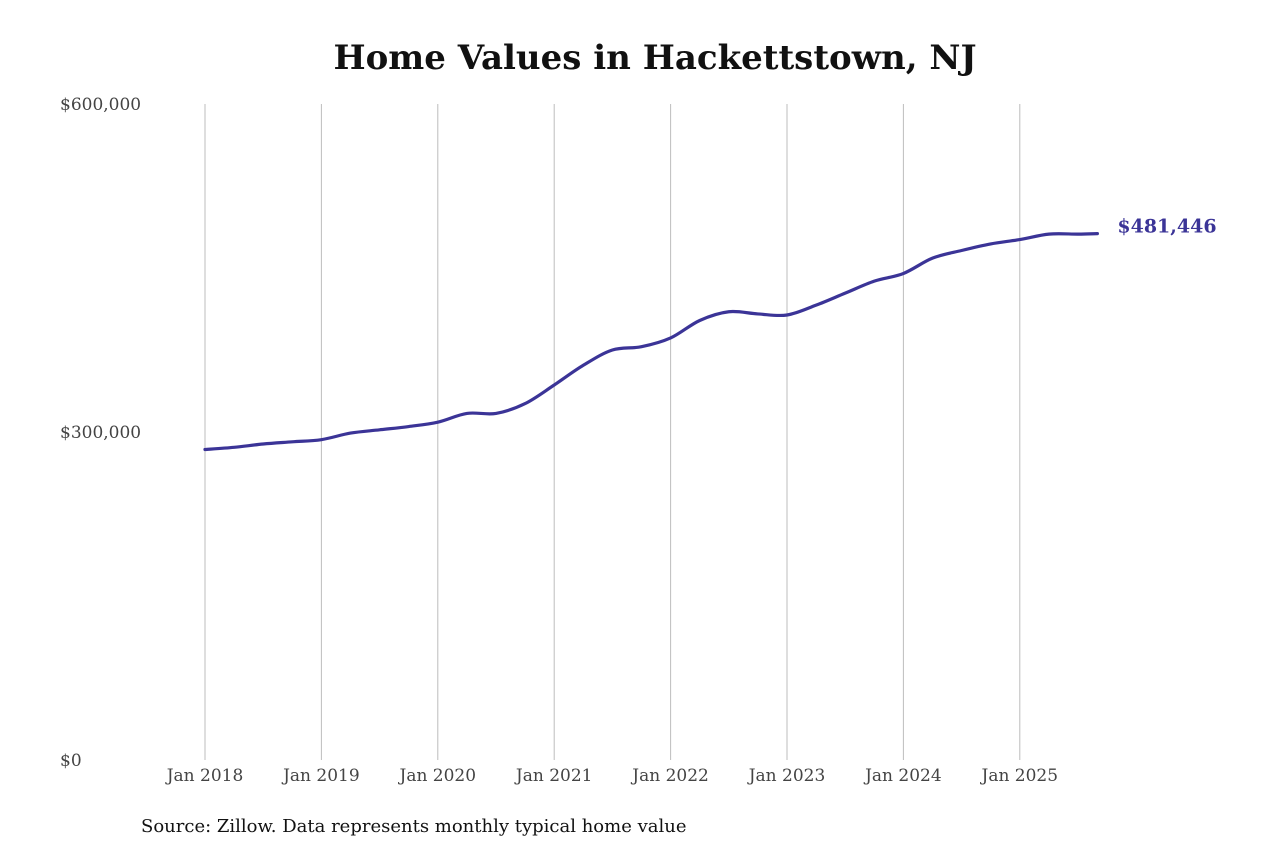 The height and width of the screenshot is (853, 1280). What do you see at coordinates (902, 776) in the screenshot?
I see `x-tick-label: Jan 2024` at bounding box center [902, 776].